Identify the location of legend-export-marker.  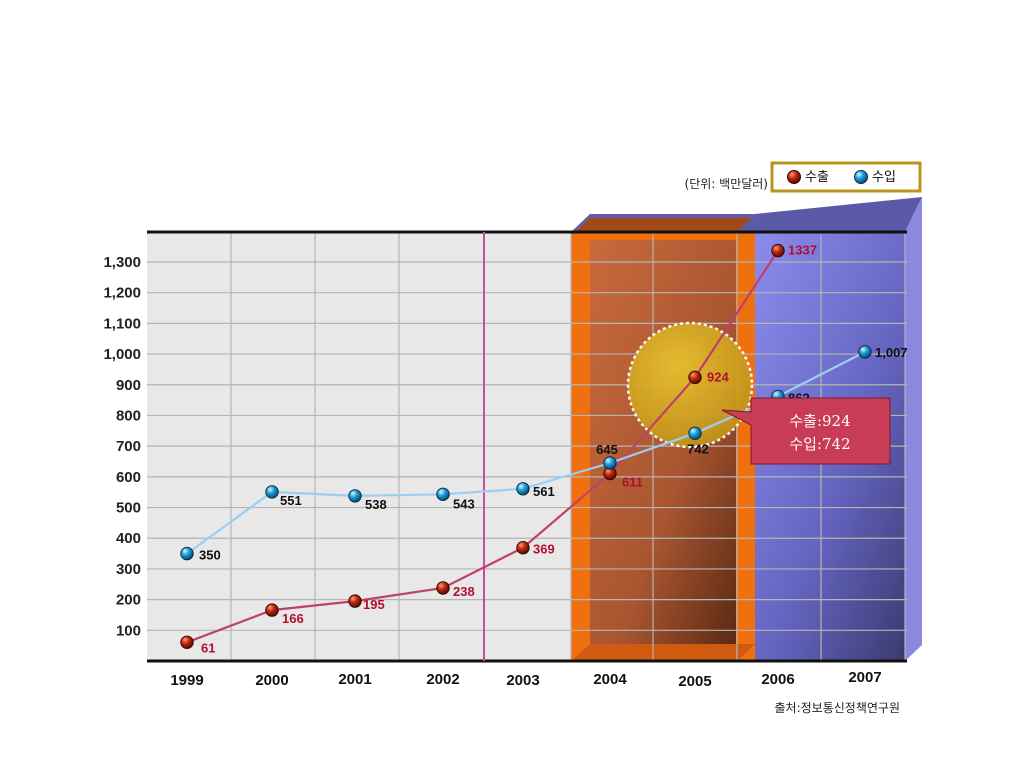
(794, 177).